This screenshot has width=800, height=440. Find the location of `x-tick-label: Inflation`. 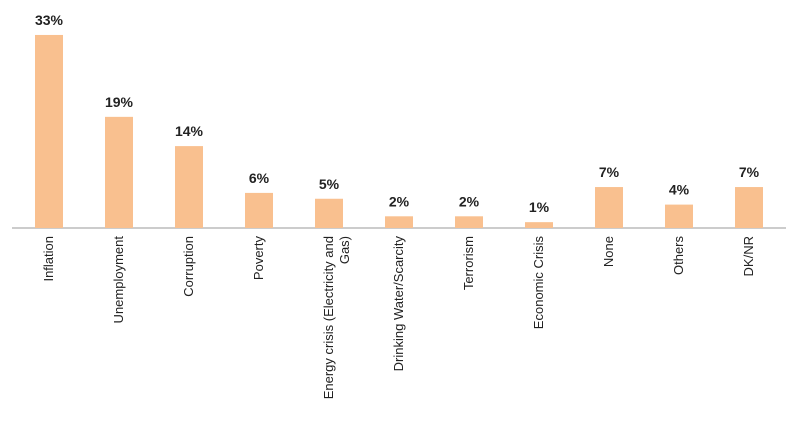

x-tick-label: Inflation is located at coordinates (48, 259).